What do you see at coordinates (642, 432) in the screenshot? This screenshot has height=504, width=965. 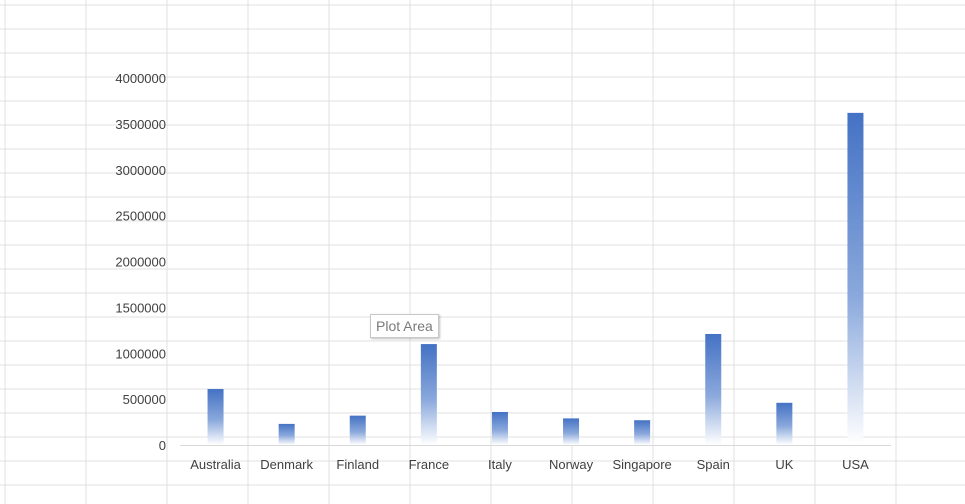 I see `bar-singapore` at bounding box center [642, 432].